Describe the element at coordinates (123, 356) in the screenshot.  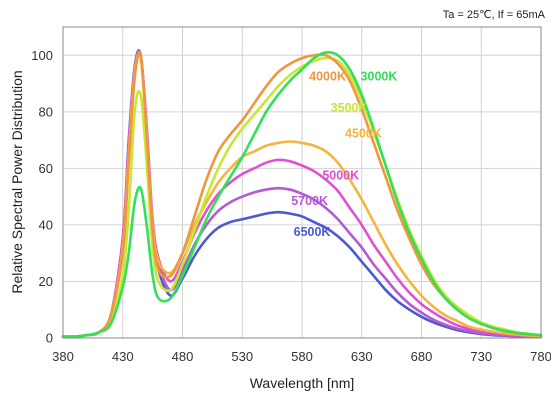
I see `x-tick-label: 430` at that location.